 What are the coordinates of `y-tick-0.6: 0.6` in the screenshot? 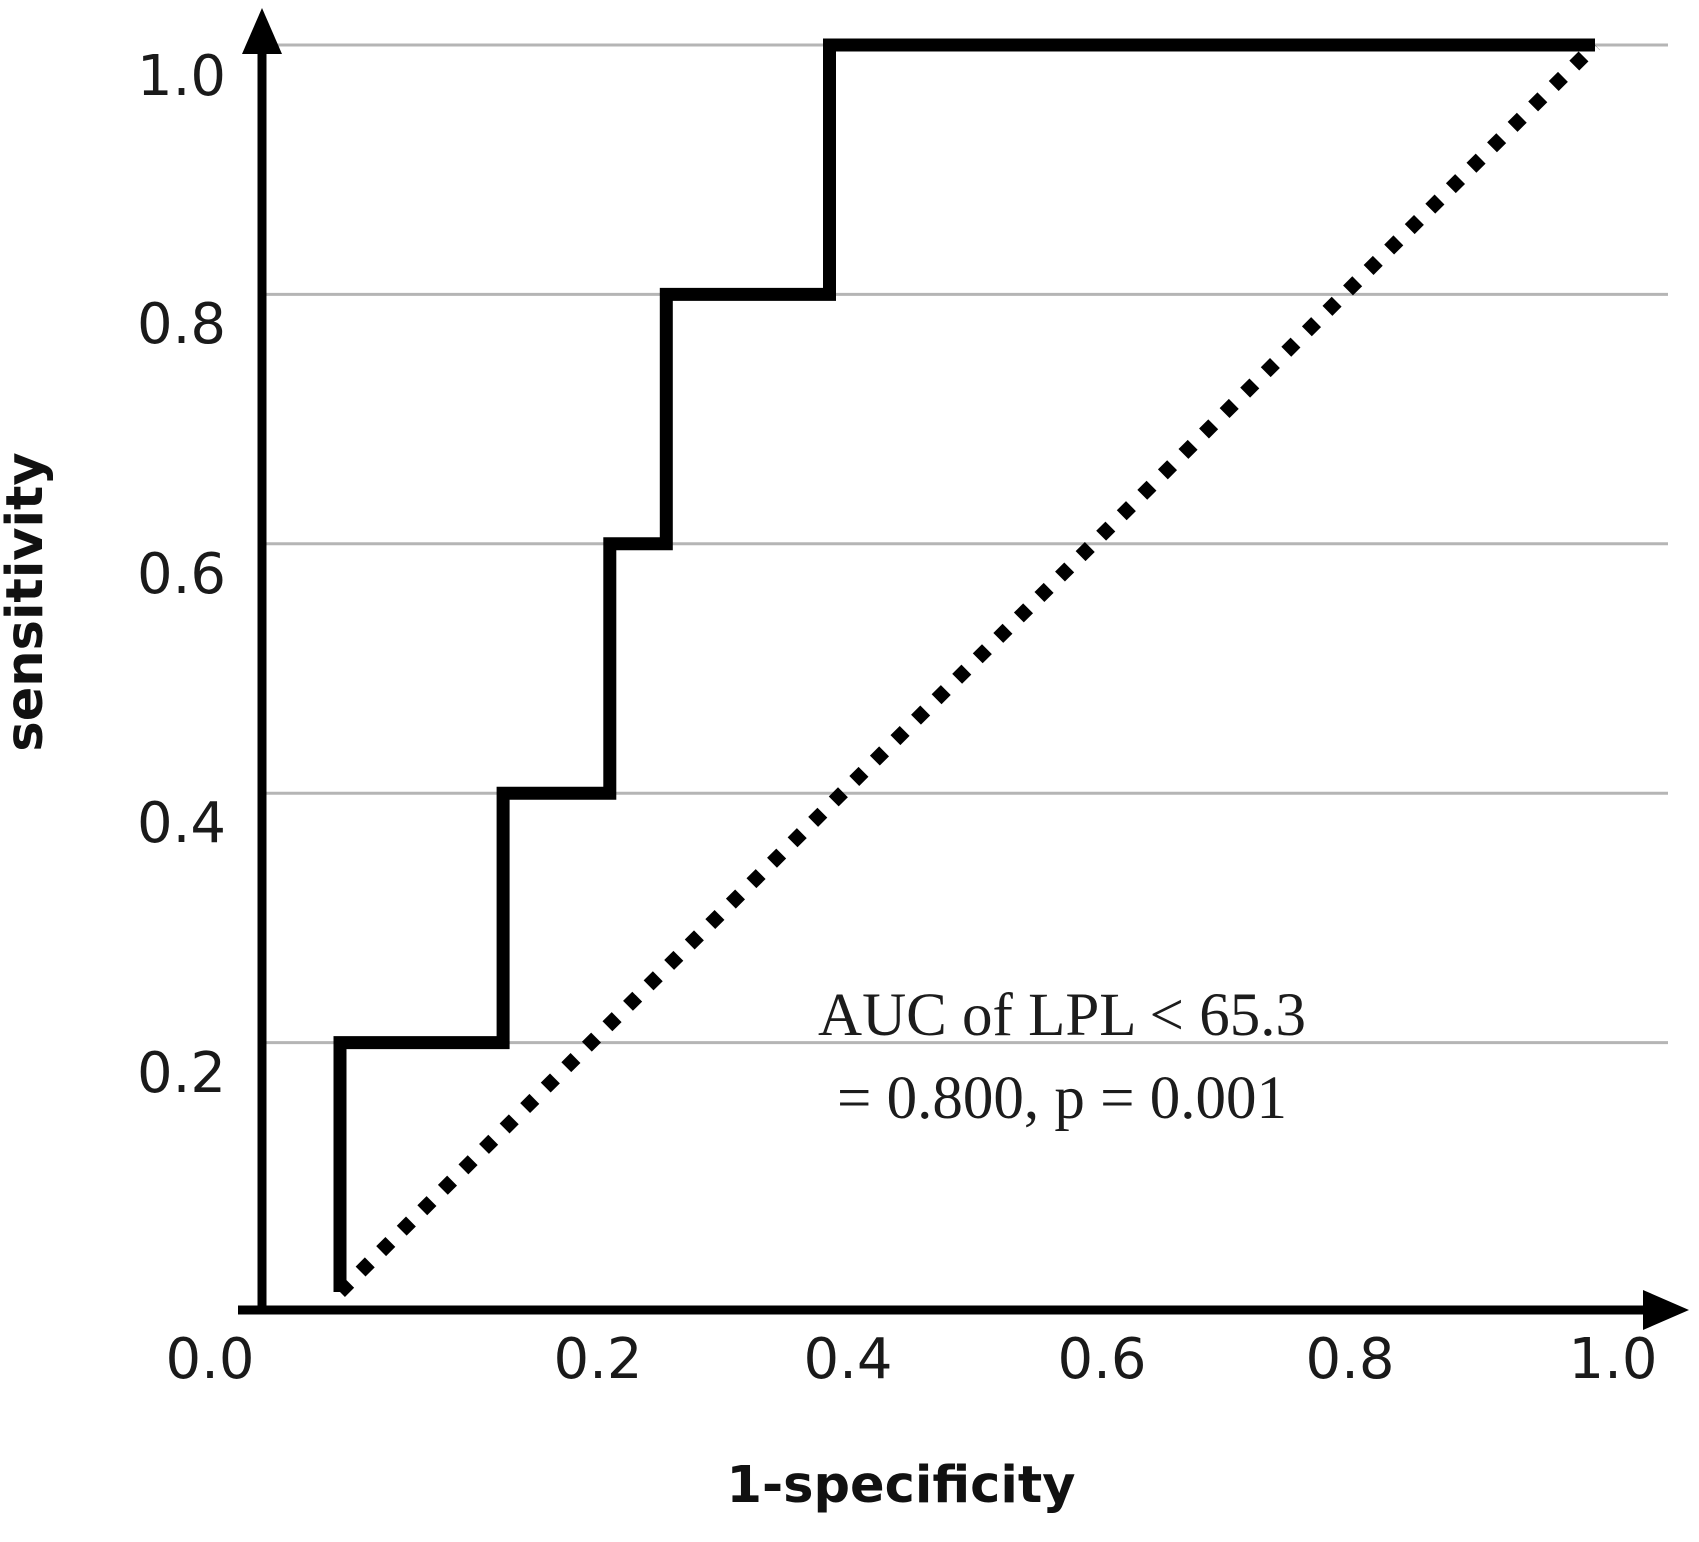 It's located at (181, 574).